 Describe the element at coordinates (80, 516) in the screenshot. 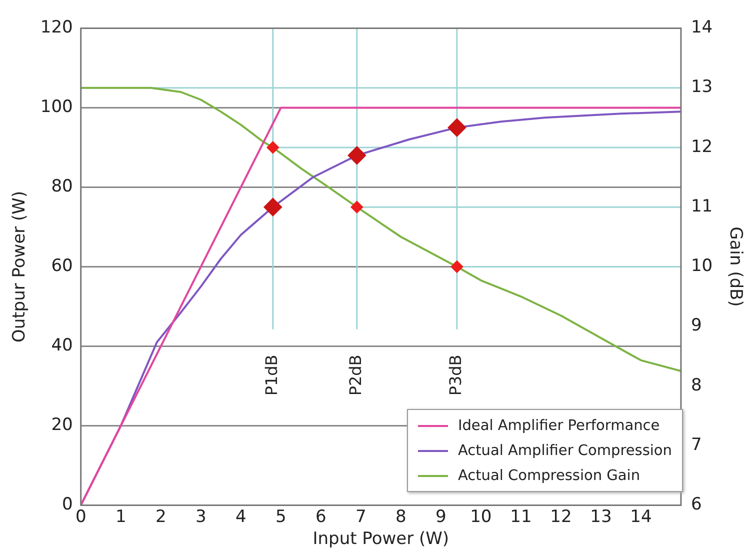

I see `x-tick-label: 0` at that location.